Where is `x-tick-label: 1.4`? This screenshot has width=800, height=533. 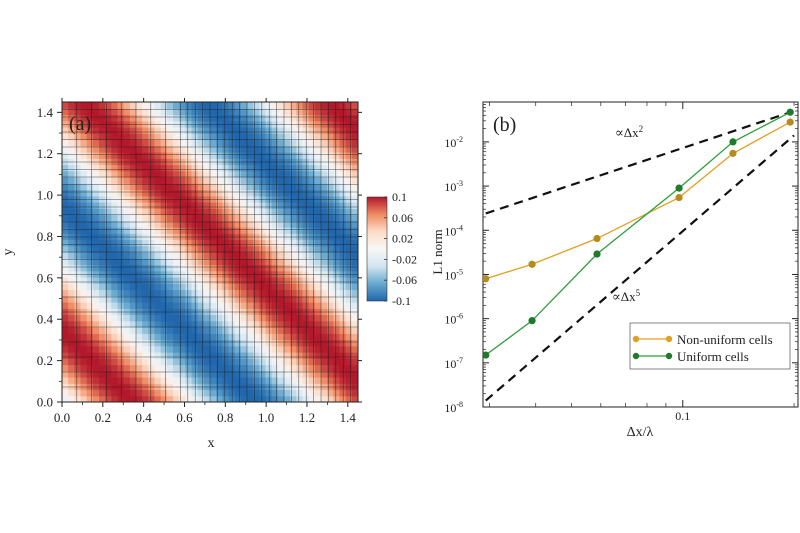
x-tick-label: 1.4 is located at coordinates (348, 417).